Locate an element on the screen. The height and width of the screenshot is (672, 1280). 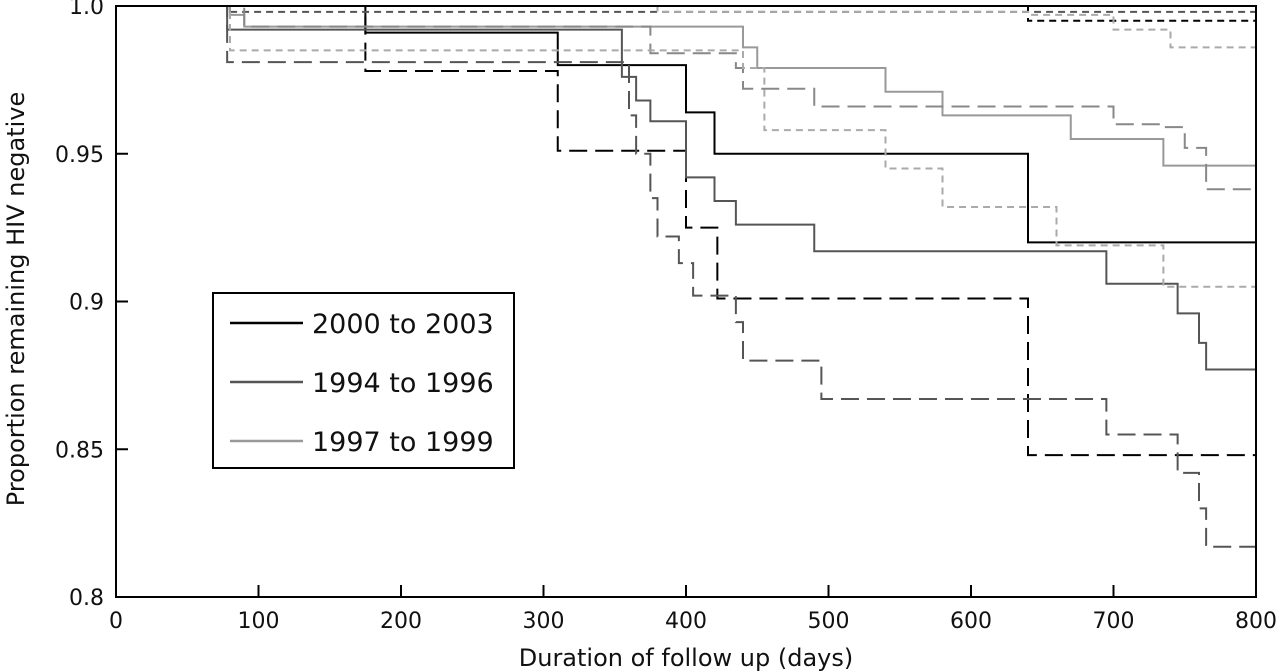
x-tick-label: 0 is located at coordinates (116, 621).